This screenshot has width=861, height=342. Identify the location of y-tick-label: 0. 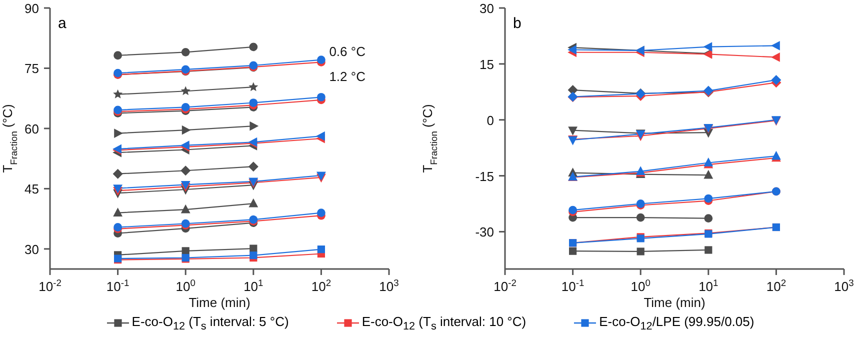
(490, 120).